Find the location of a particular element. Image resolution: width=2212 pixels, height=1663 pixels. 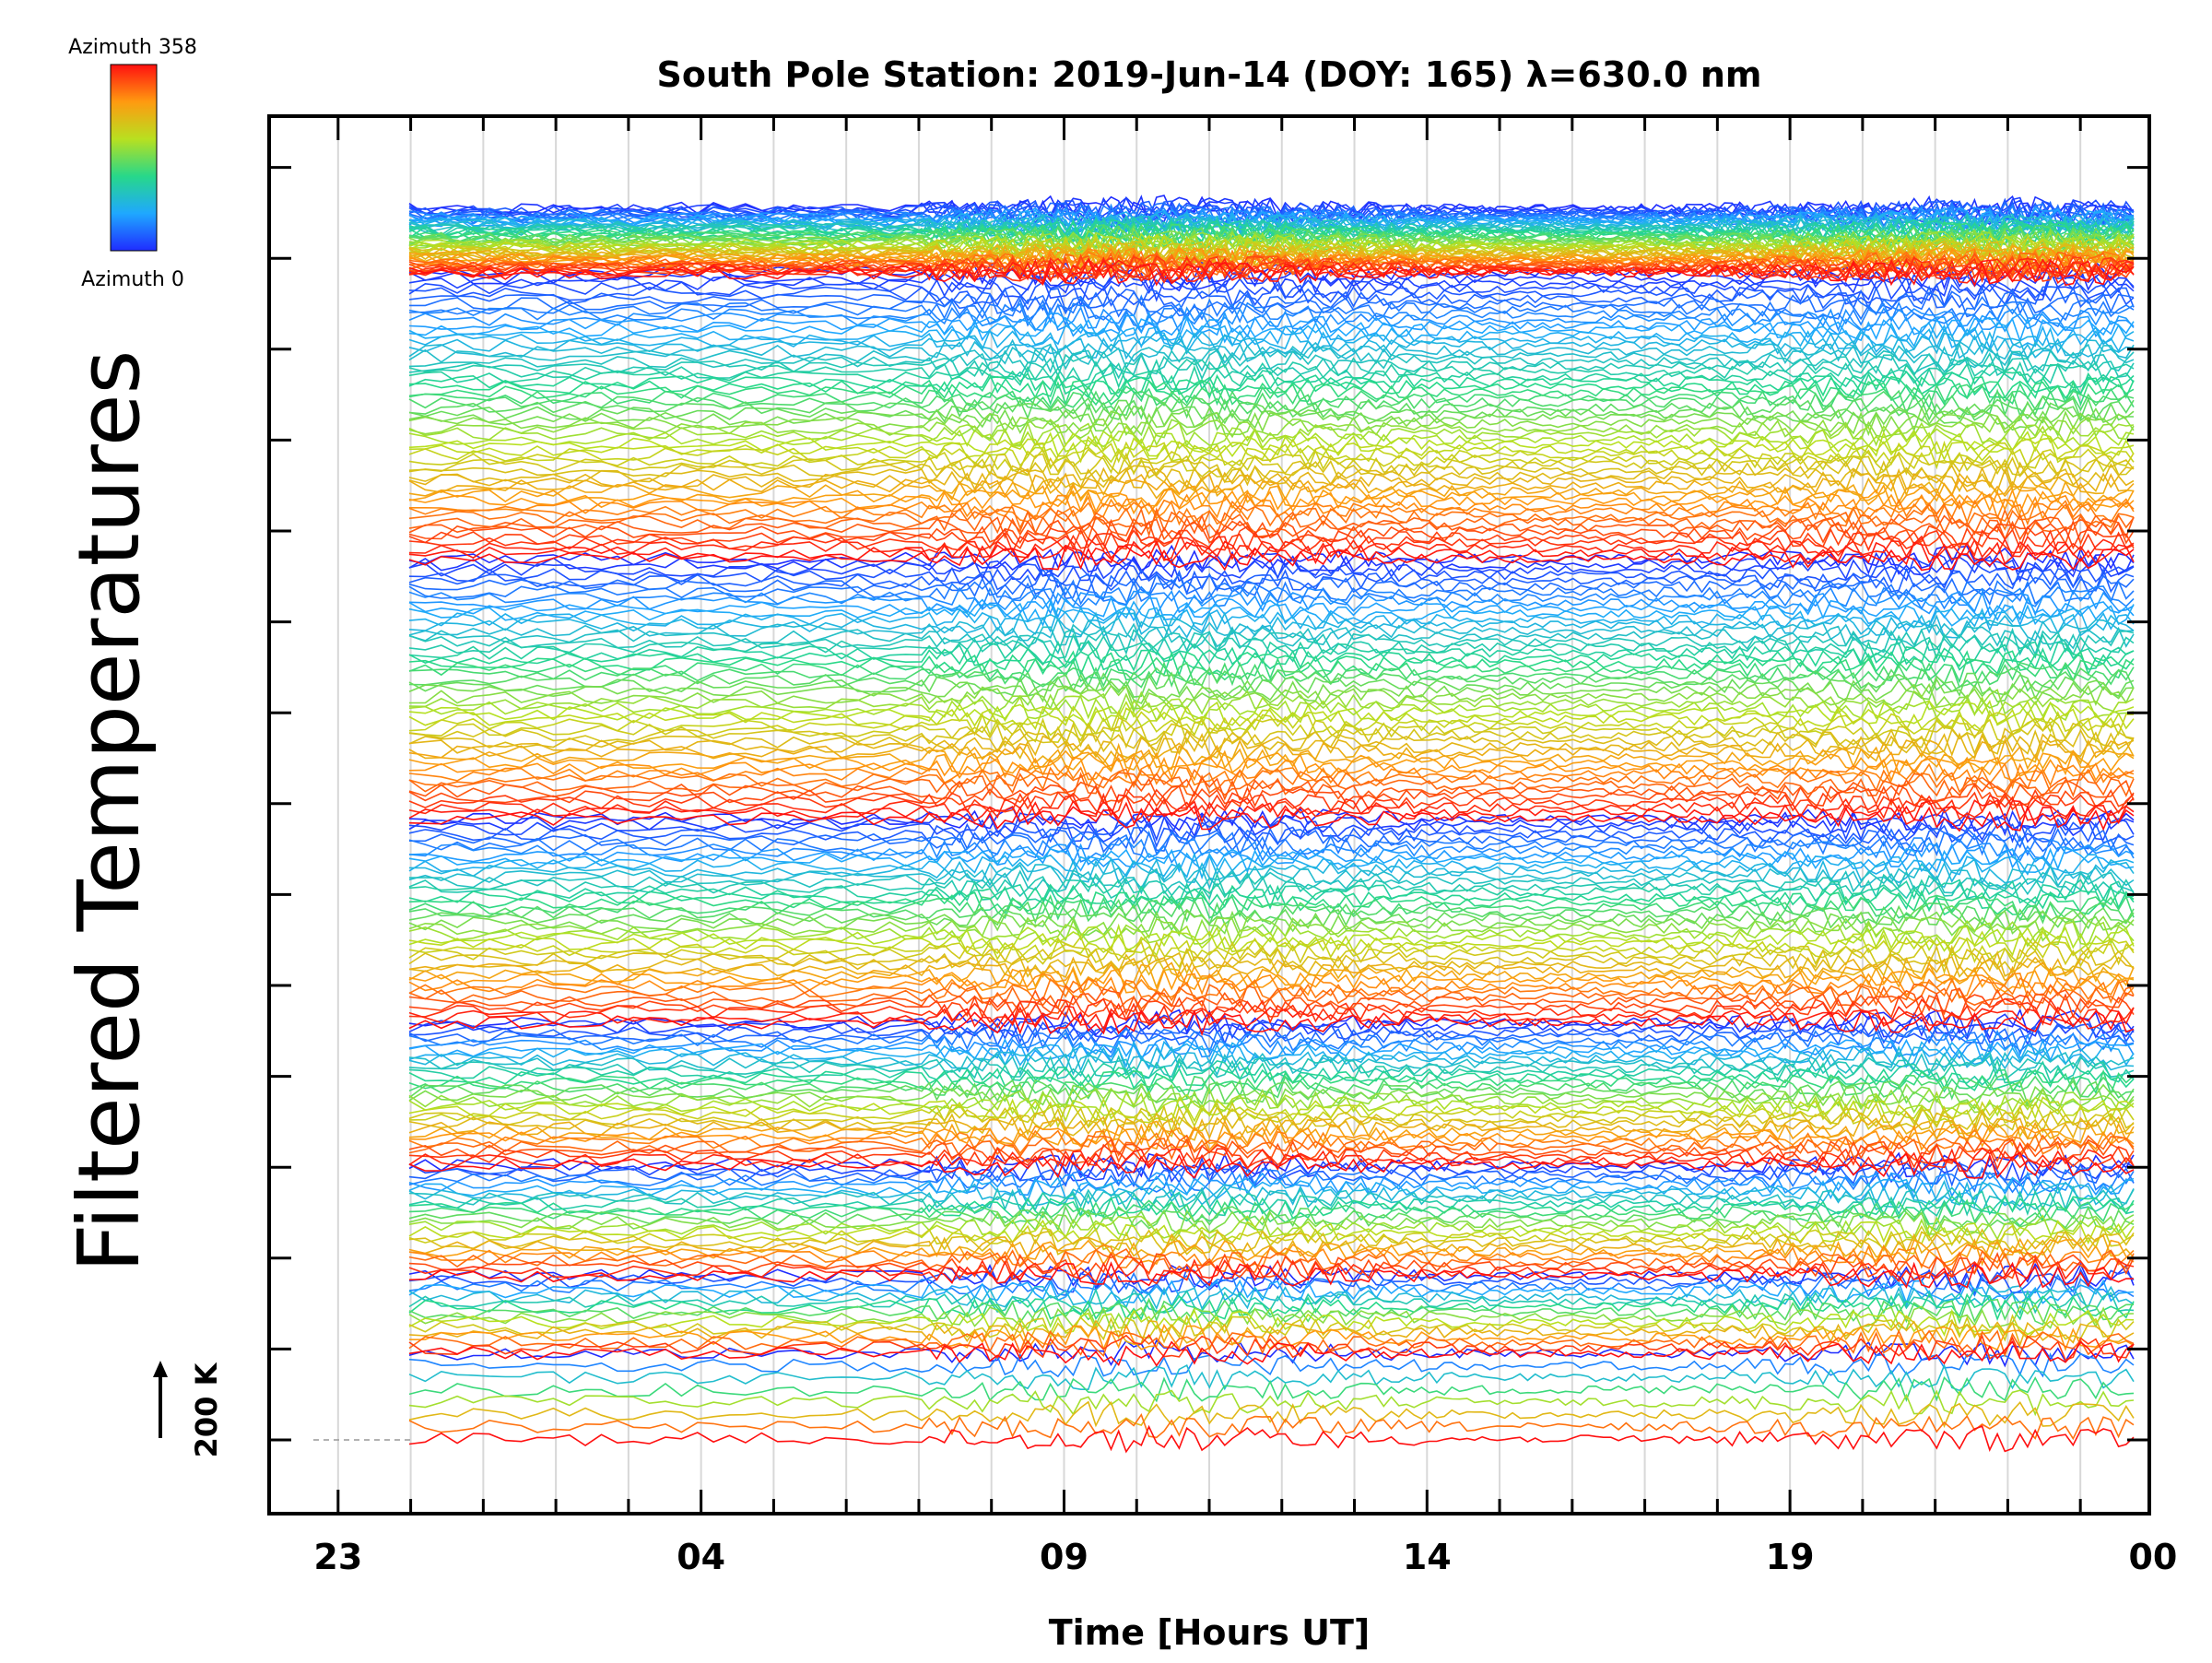

colorbar-max-label: Azimuth 358 is located at coordinates (132, 47).